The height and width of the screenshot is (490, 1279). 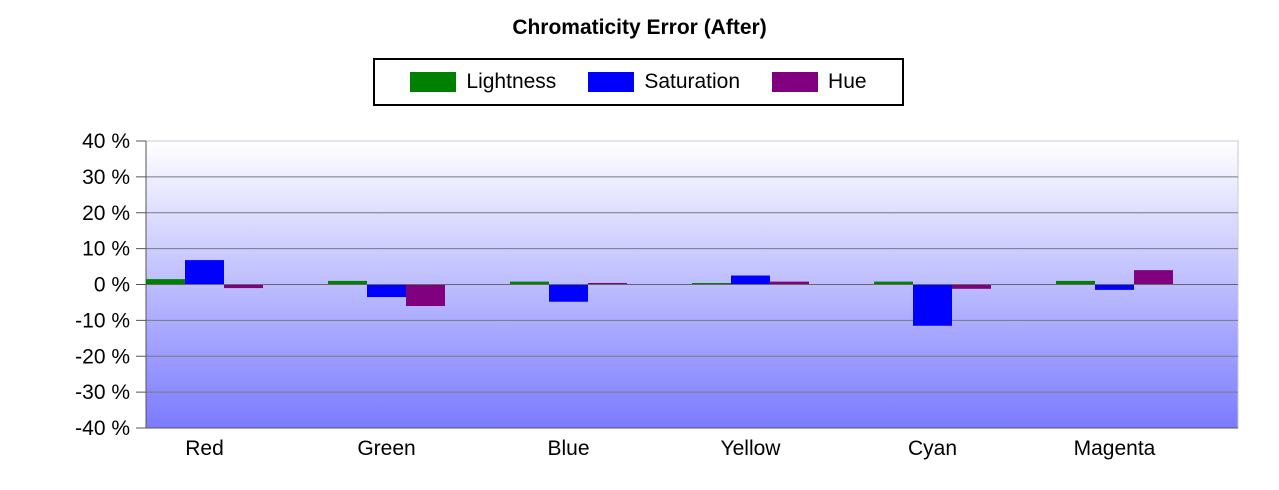 What do you see at coordinates (102, 428) in the screenshot?
I see `y-tick-label: -40 %` at bounding box center [102, 428].